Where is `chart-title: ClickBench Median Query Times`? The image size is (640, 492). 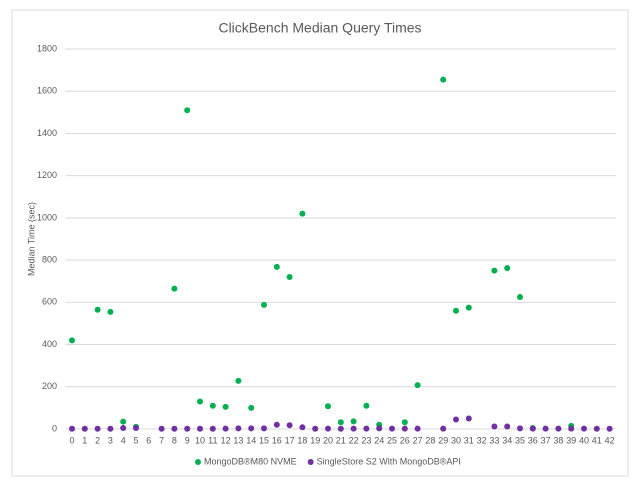
chart-title: ClickBench Median Query Times is located at coordinates (319, 28).